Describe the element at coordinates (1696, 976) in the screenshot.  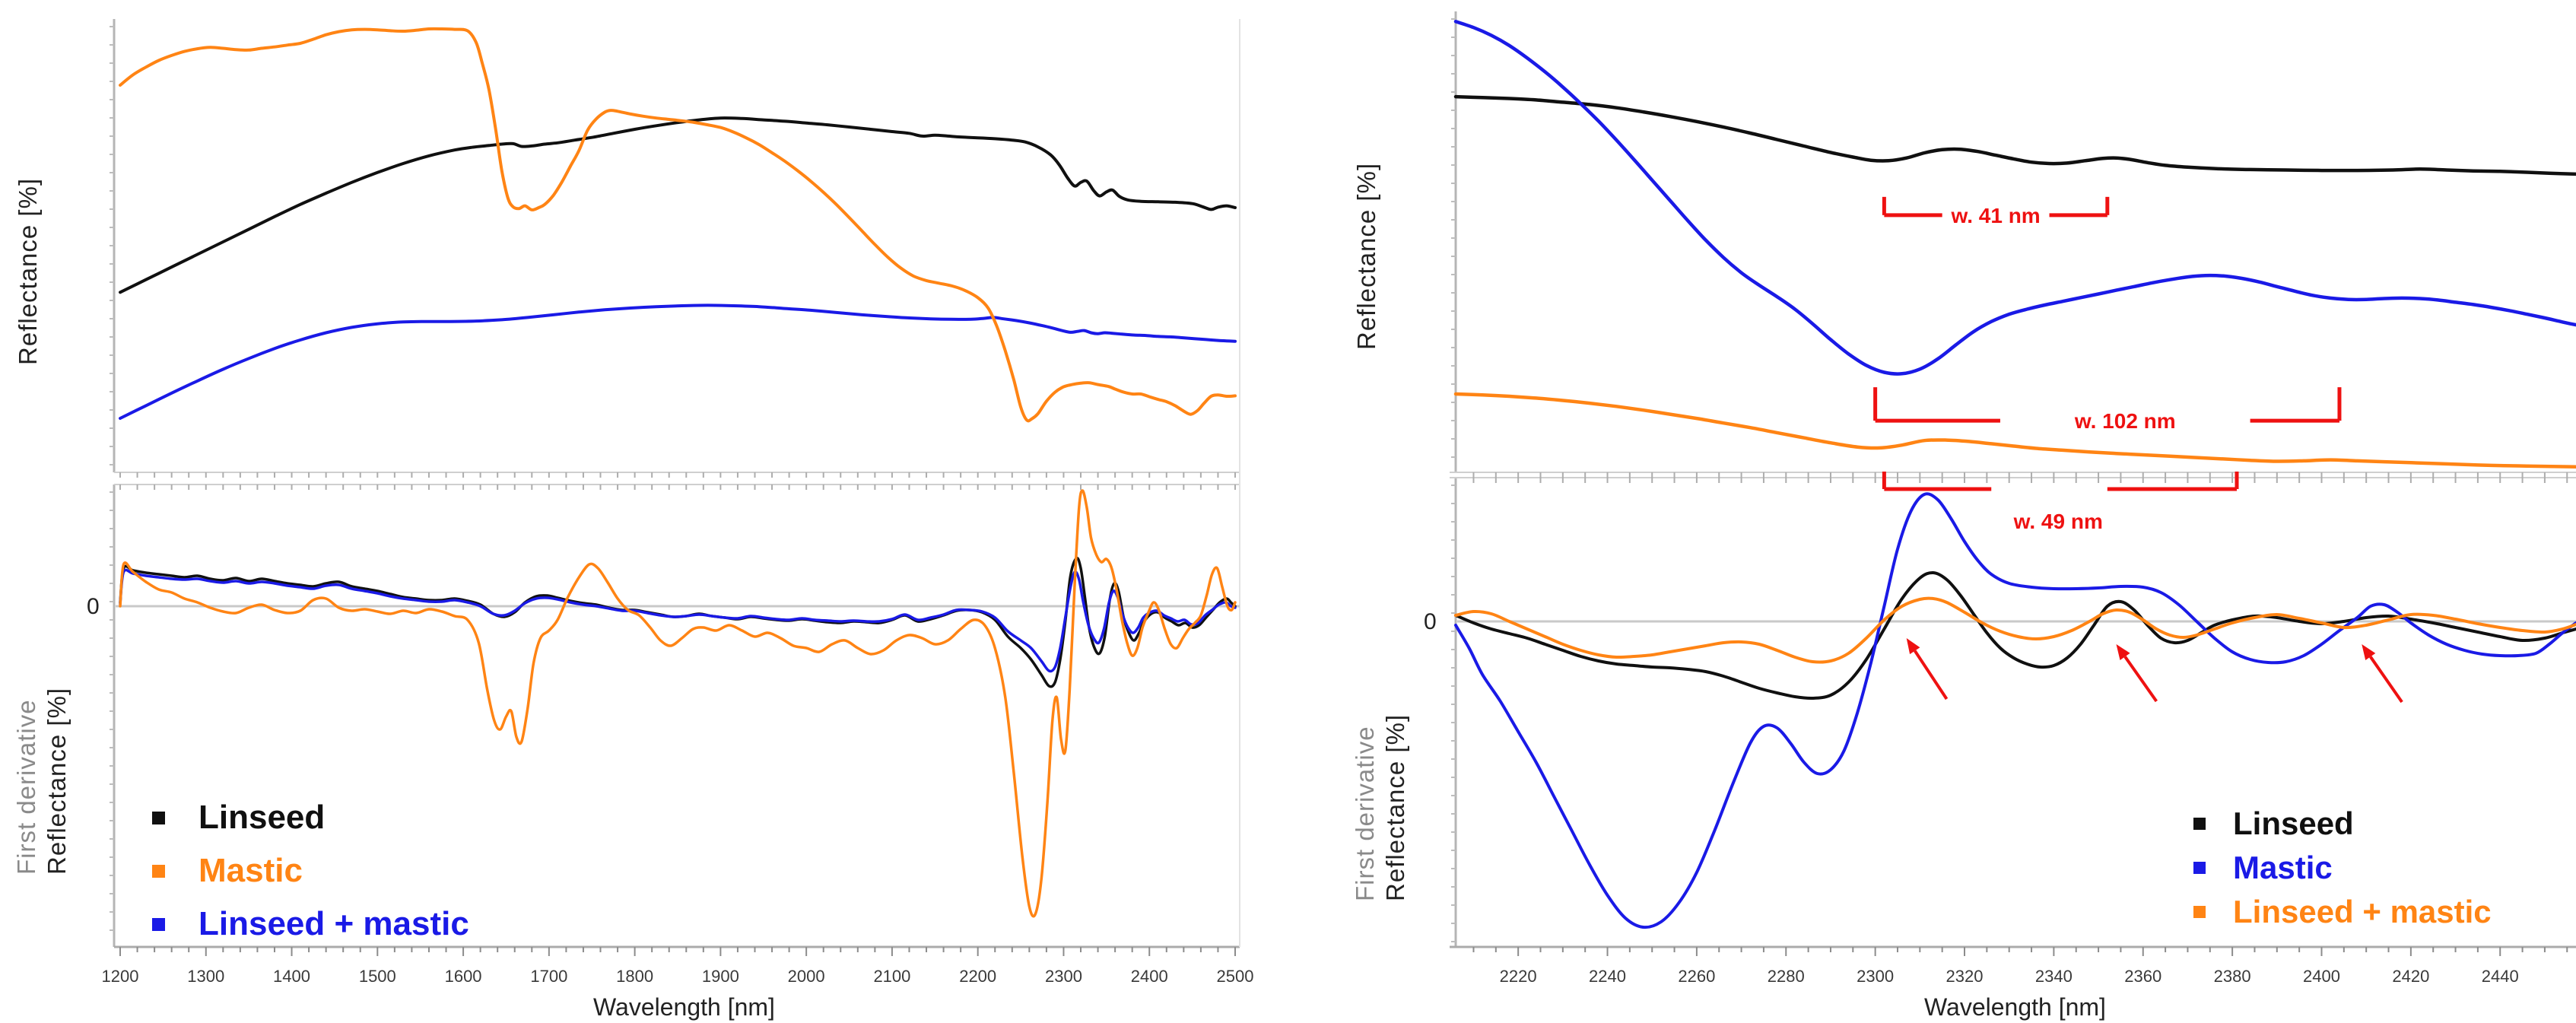
I see `svg-text: 2260` at that location.